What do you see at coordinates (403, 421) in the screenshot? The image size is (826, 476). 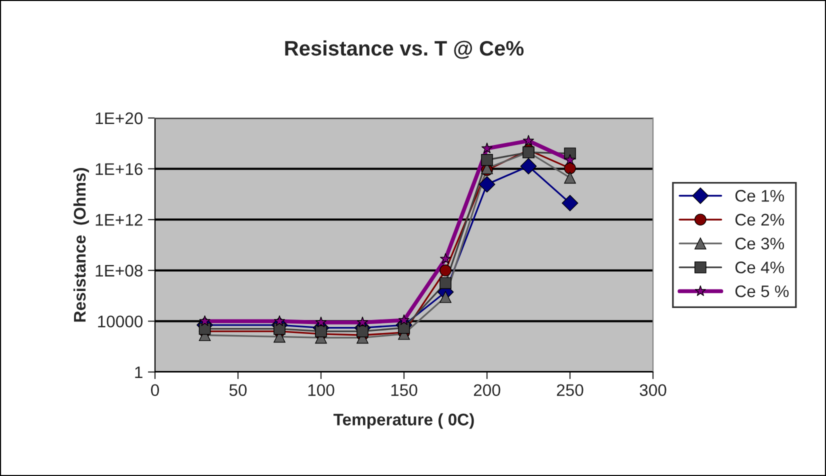 I see `x-axis-title: Temperature ( 0C)` at bounding box center [403, 421].